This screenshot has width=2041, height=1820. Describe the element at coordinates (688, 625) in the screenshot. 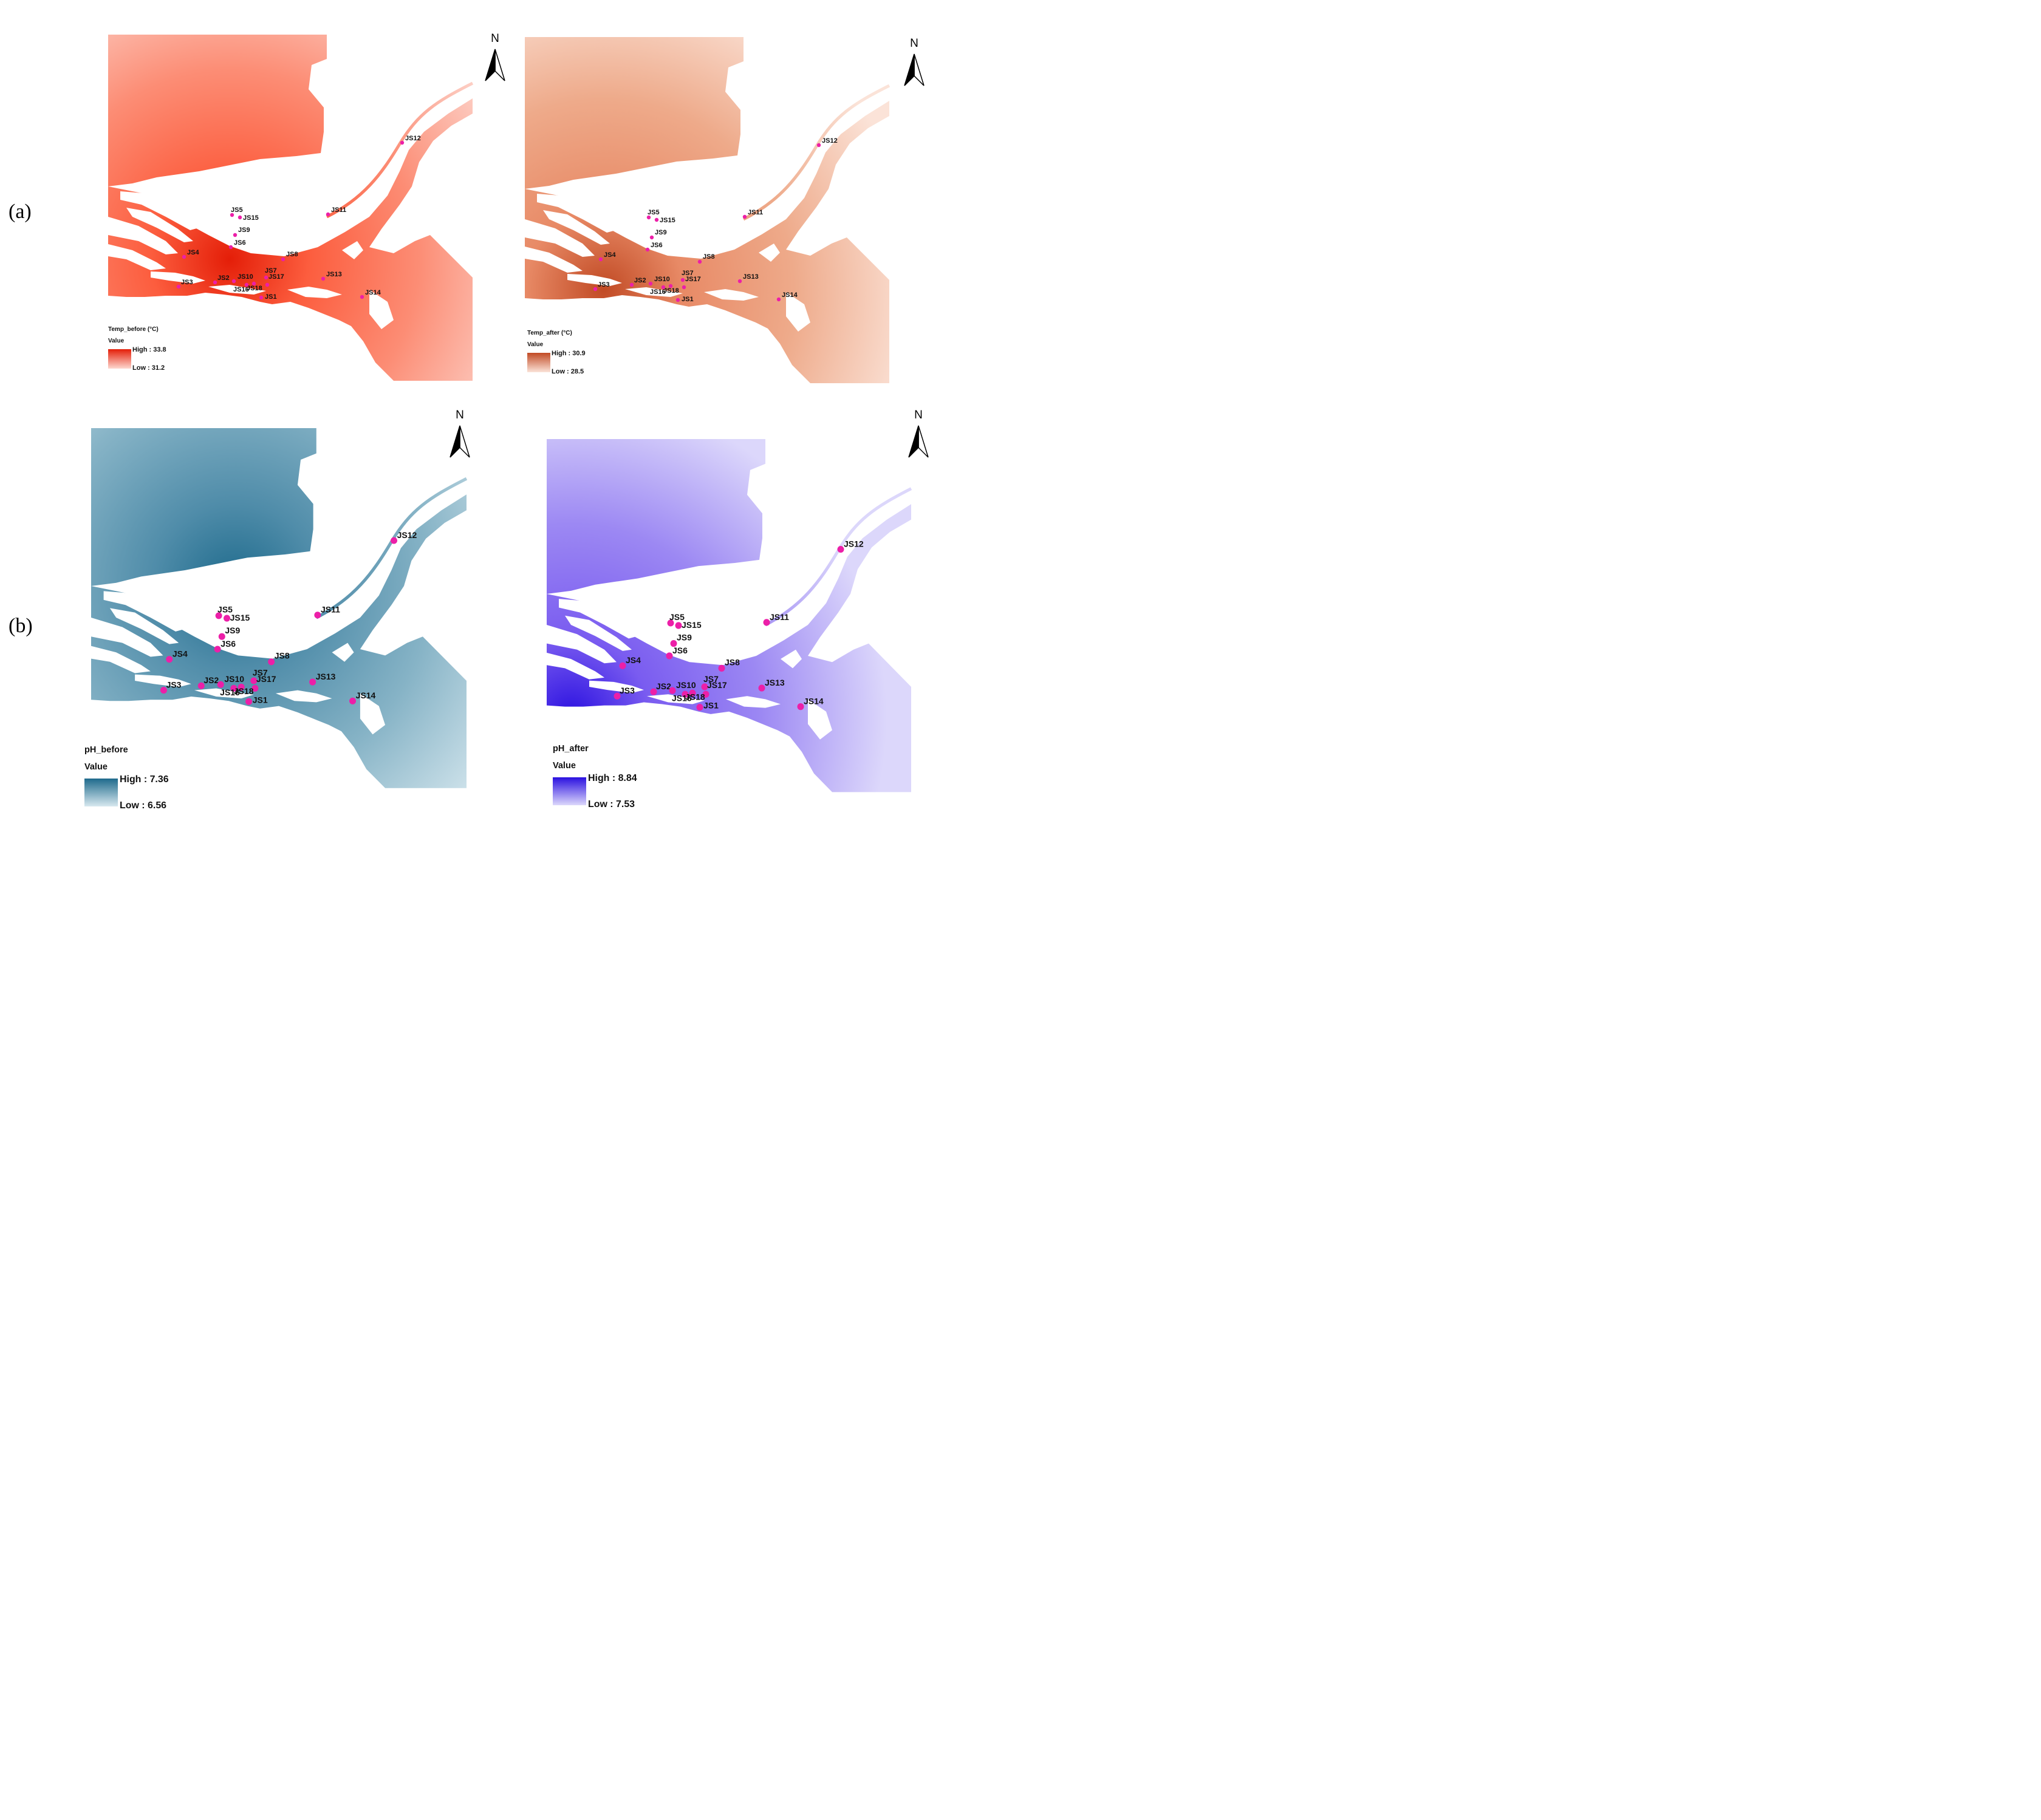

I see `station-js15: JS15` at that location.